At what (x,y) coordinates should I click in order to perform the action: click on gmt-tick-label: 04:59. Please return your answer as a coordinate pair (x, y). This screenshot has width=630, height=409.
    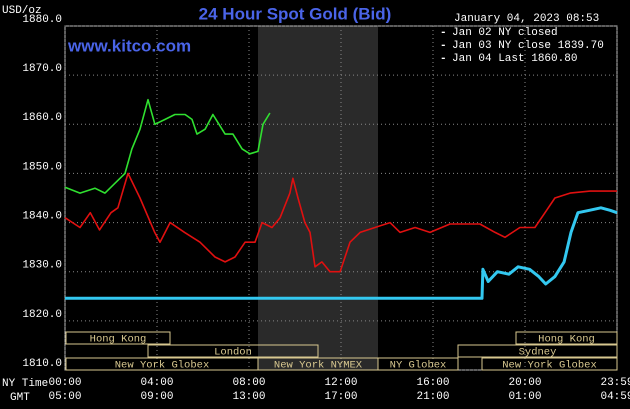
    Looking at the image, I should click on (615, 397).